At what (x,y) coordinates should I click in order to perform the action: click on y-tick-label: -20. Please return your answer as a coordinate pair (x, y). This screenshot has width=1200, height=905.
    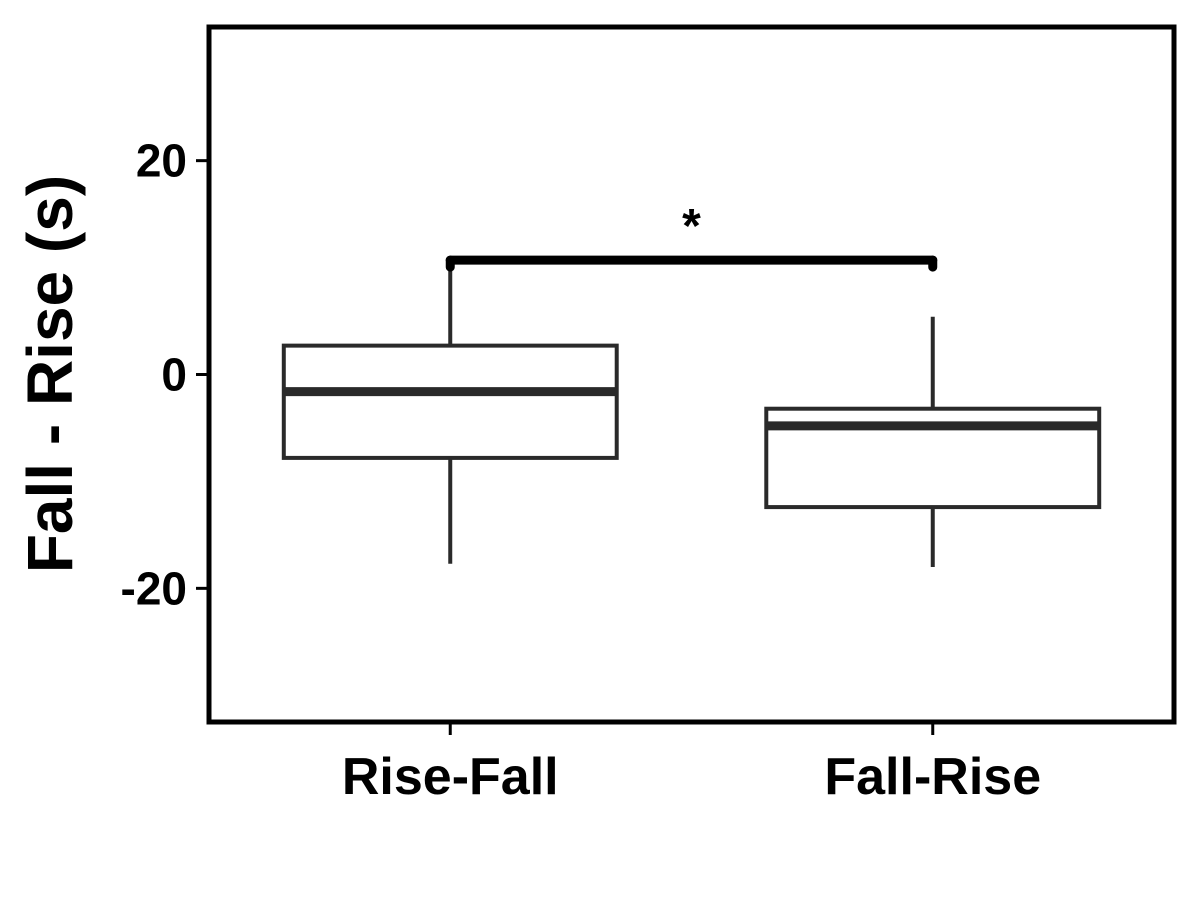
    Looking at the image, I should click on (154, 588).